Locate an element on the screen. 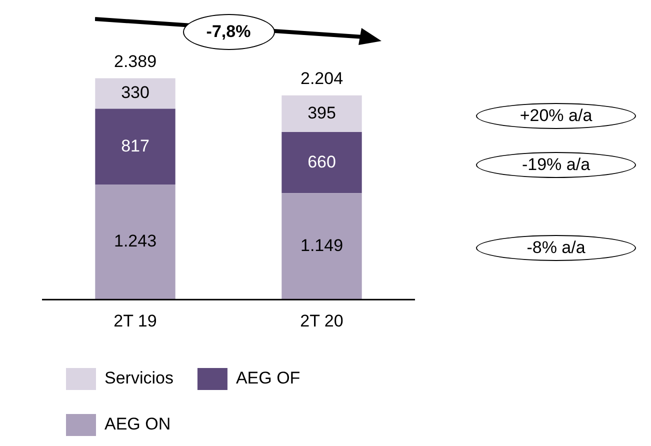 This screenshot has height=446, width=651. data-label: 1.149 is located at coordinates (322, 246).